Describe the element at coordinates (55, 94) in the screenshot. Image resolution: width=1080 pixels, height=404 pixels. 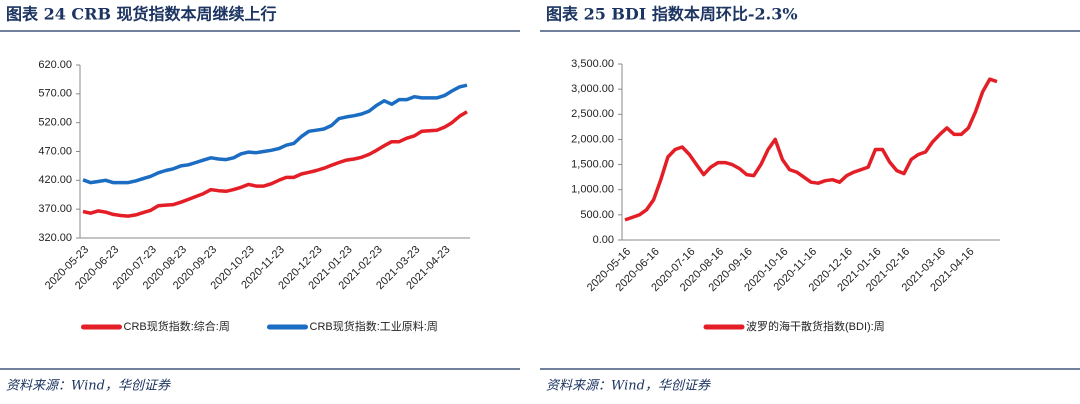
I see `y-tick-label: 570.00` at that location.